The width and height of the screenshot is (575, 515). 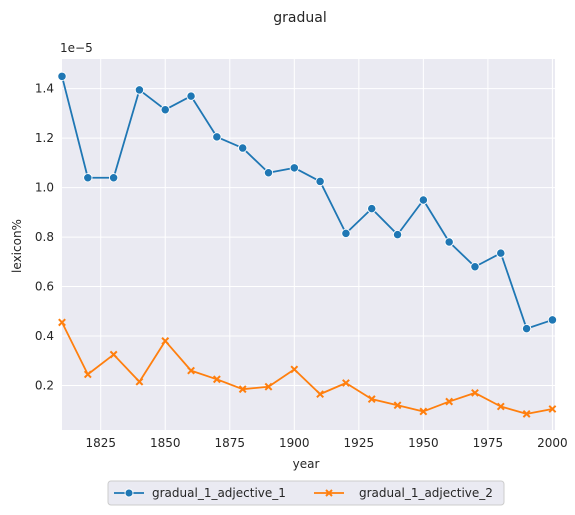 I want to click on y-tick-label: 1.4, so click(x=44, y=89).